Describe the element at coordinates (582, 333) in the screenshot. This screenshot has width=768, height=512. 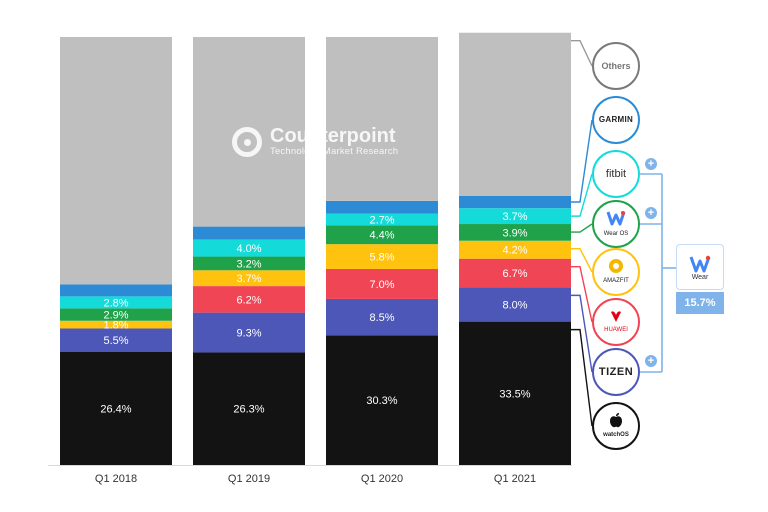
I see `connector-tizen` at that location.